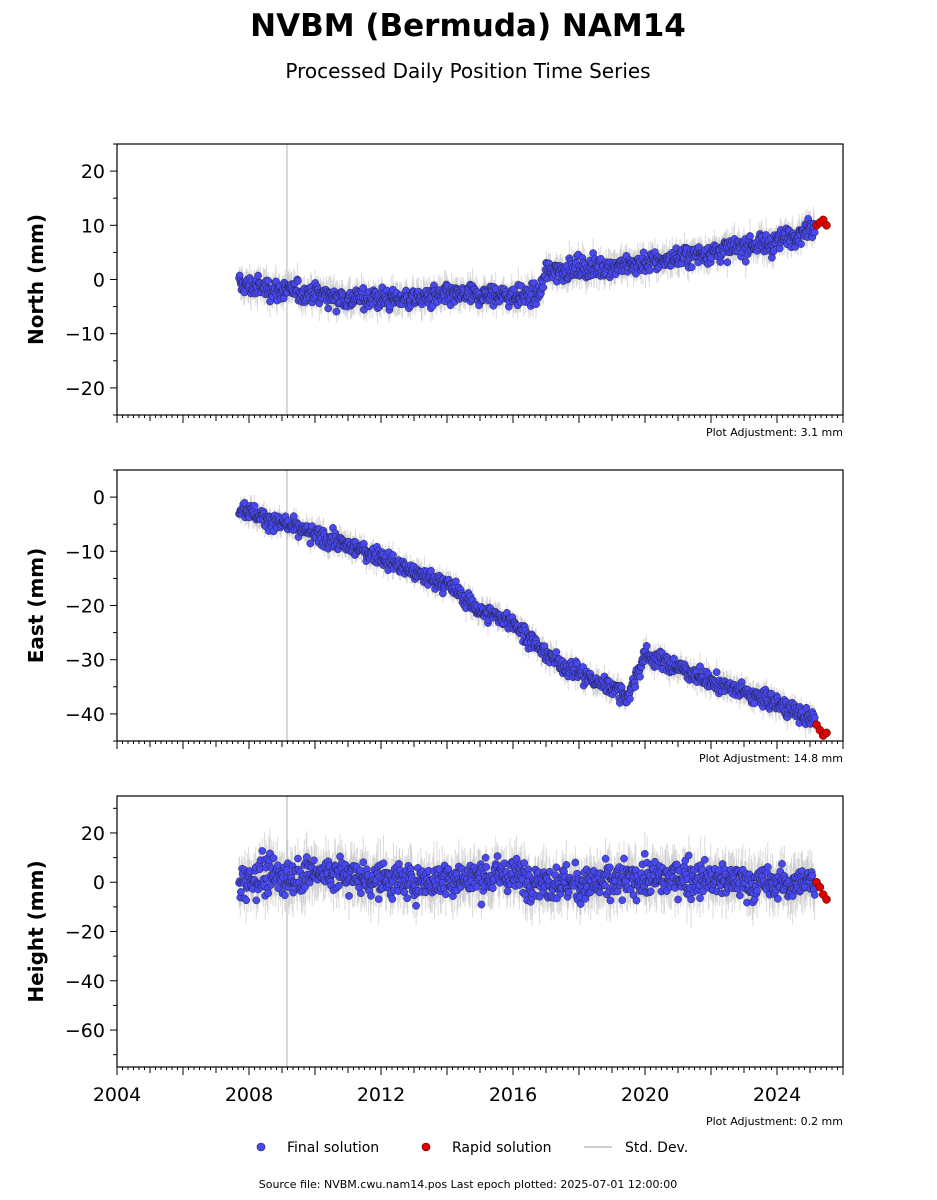  Describe the element at coordinates (467, 71) in the screenshot. I see `figure-subtitle: Processed Daily Position Time Series` at that location.